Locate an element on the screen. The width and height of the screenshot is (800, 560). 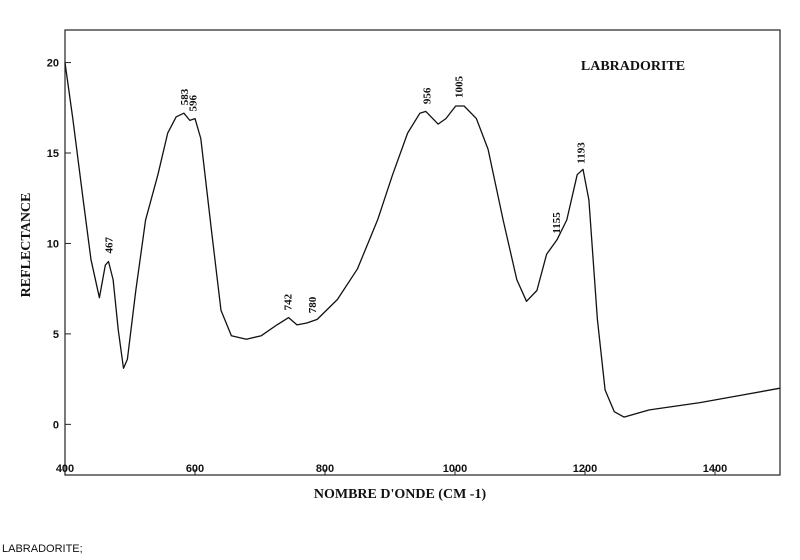
x-tick-label: 600 is located at coordinates (195, 469).